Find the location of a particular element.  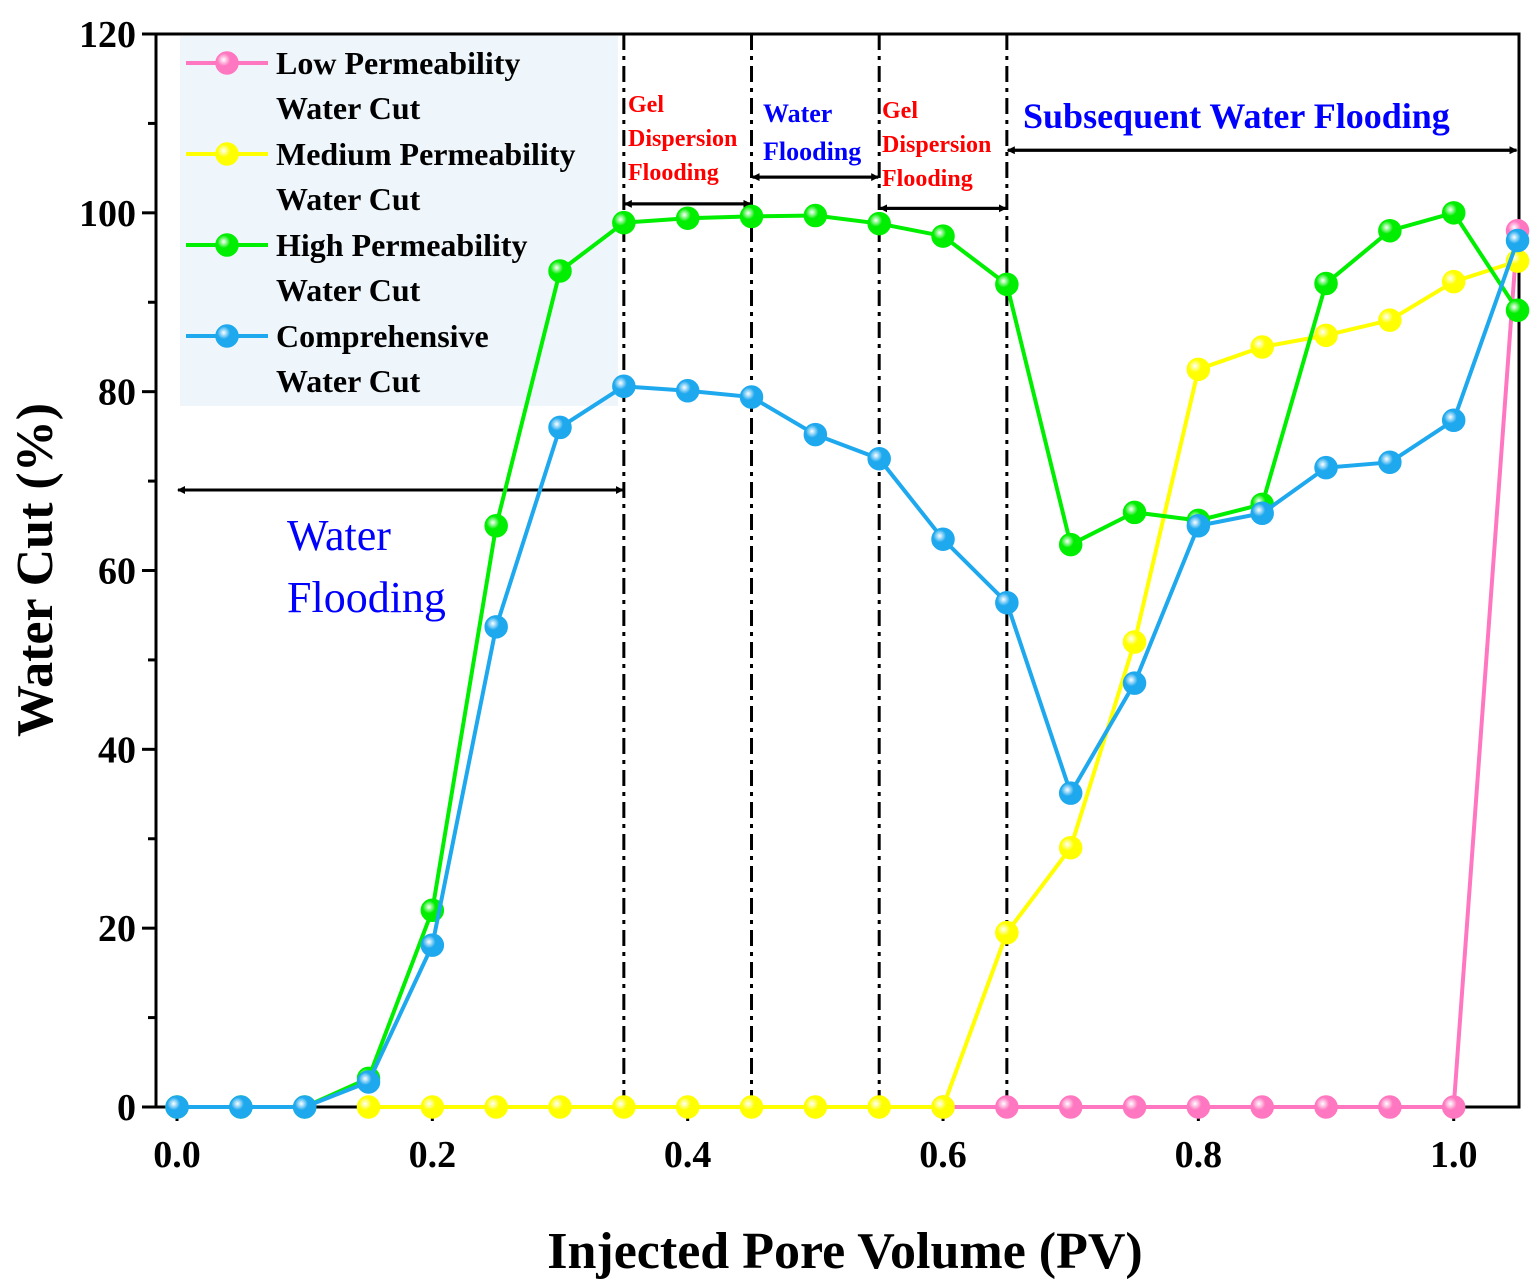

legend-label: Comprehensive is located at coordinates (382, 336).